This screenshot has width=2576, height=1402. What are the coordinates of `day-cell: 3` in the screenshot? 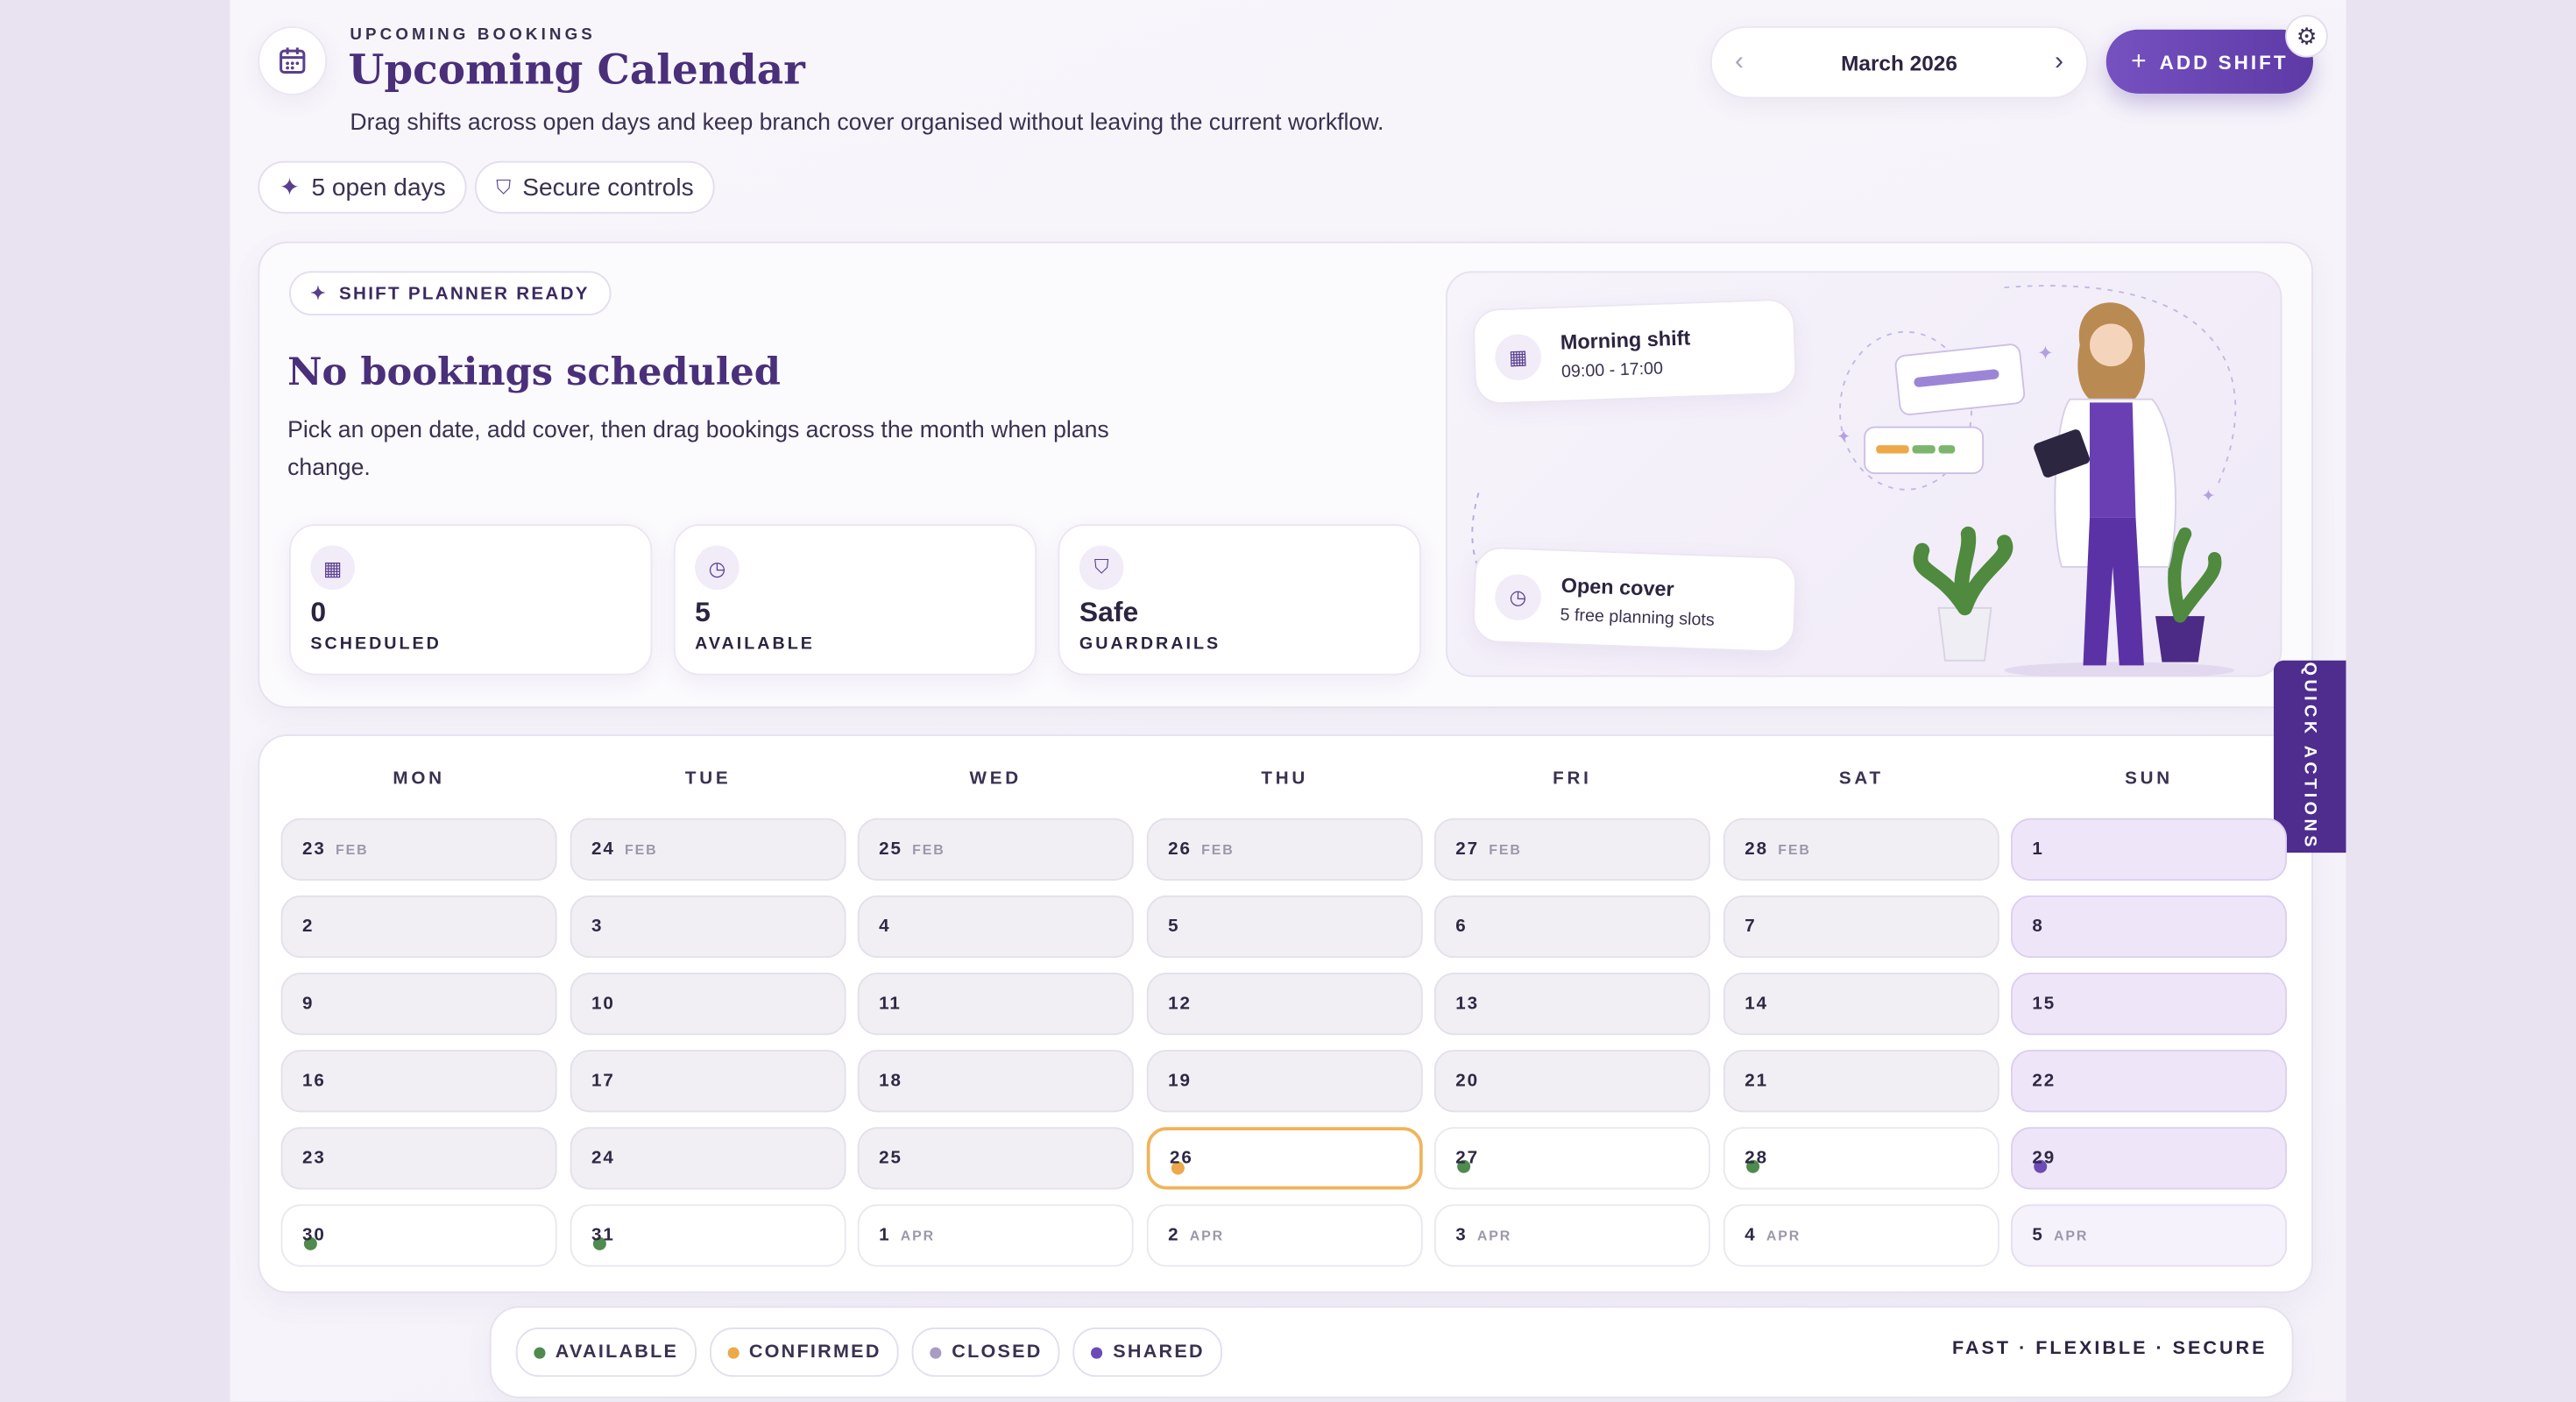 It's located at (708, 927).